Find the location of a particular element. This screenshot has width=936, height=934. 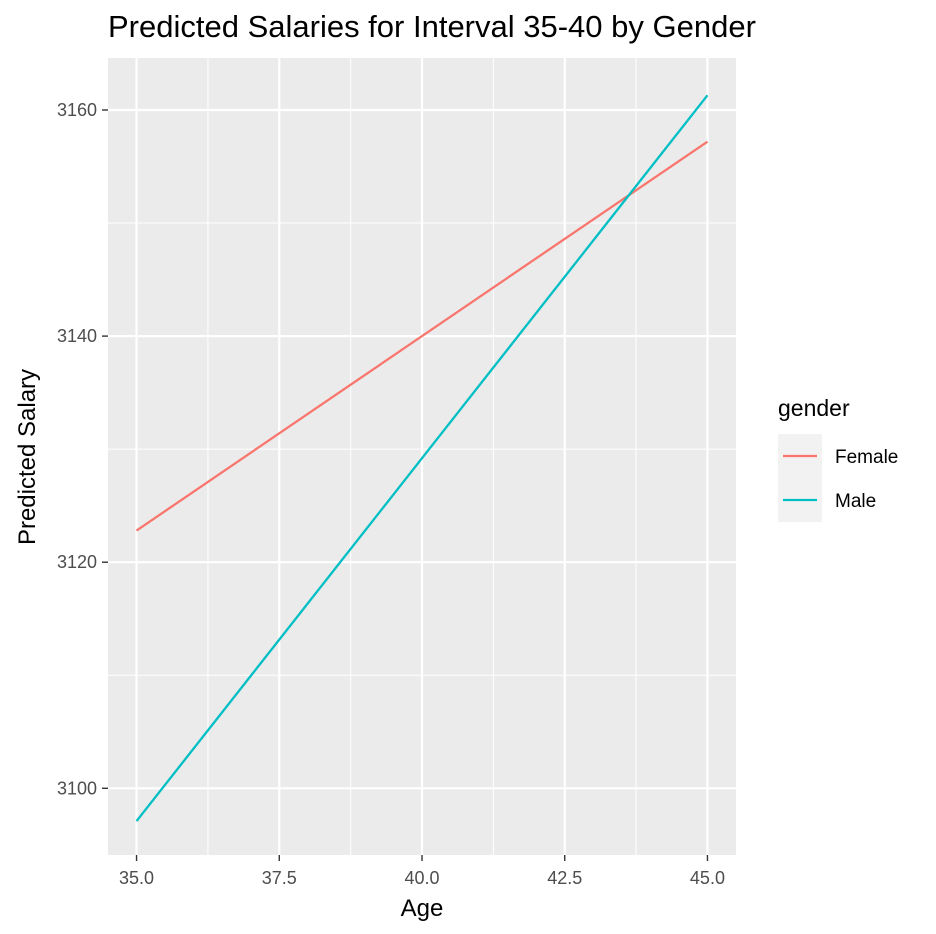

legend: gender Female Male is located at coordinates (838, 458).